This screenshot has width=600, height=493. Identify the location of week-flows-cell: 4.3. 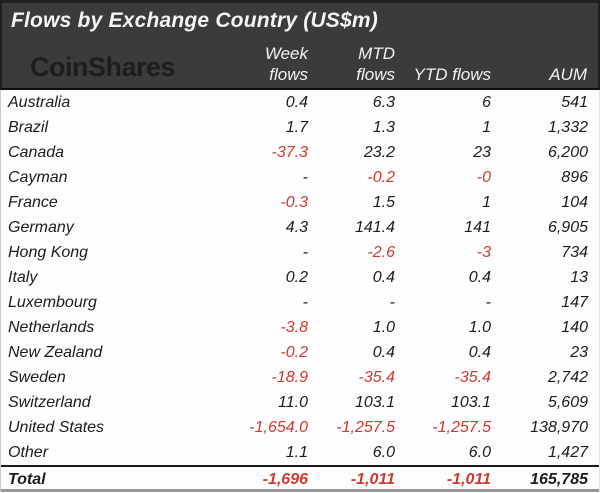
(296, 227).